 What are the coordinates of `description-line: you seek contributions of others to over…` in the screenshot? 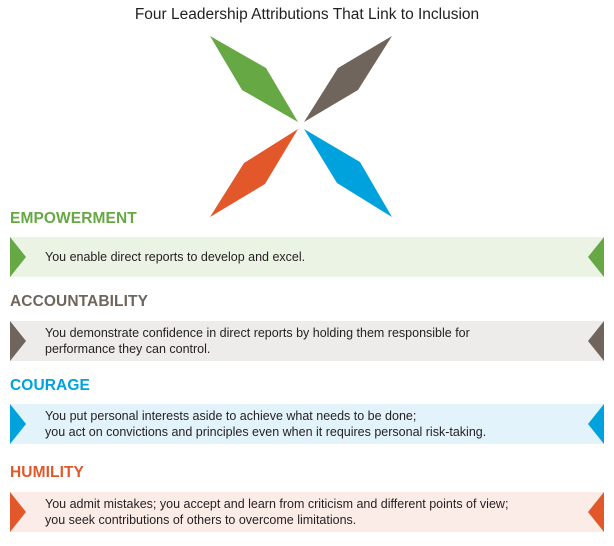 It's located at (201, 520).